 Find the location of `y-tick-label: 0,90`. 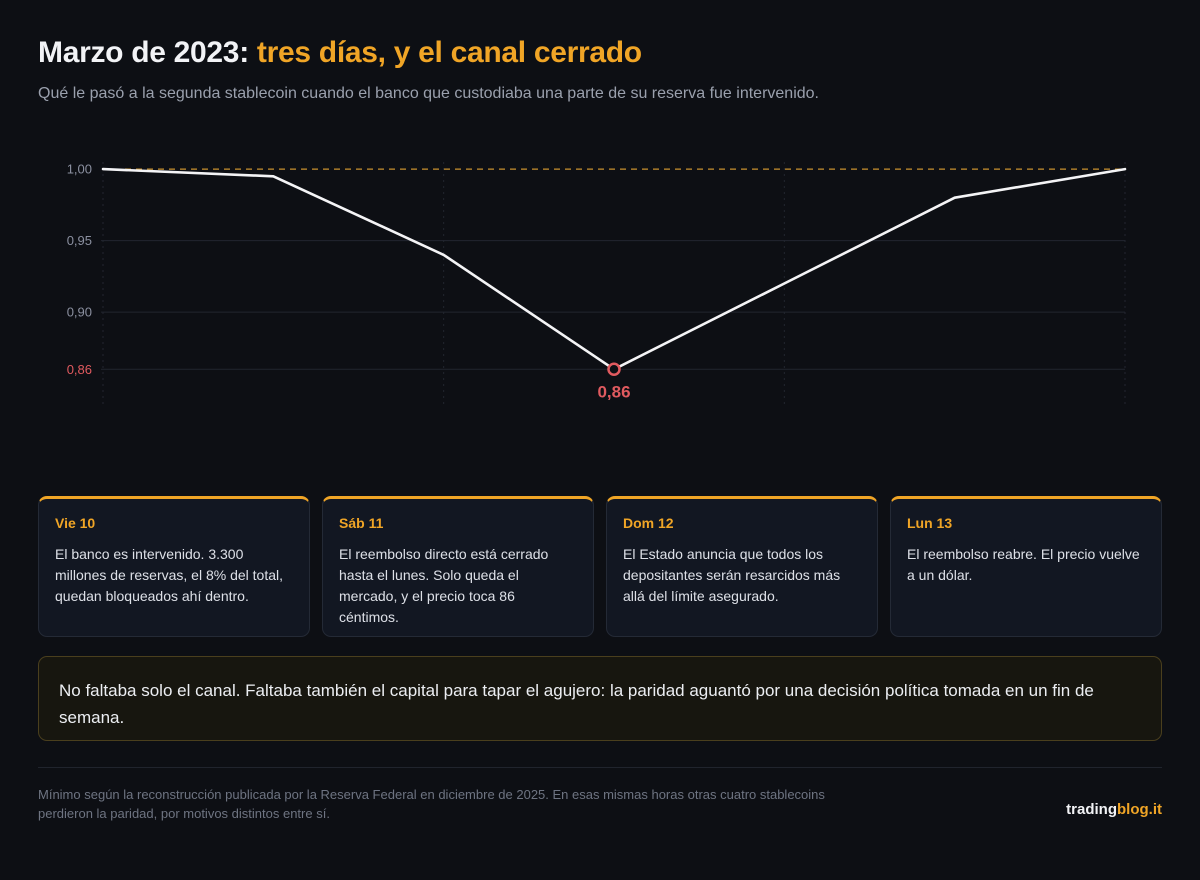

y-tick-label: 0,90 is located at coordinates (79, 312).